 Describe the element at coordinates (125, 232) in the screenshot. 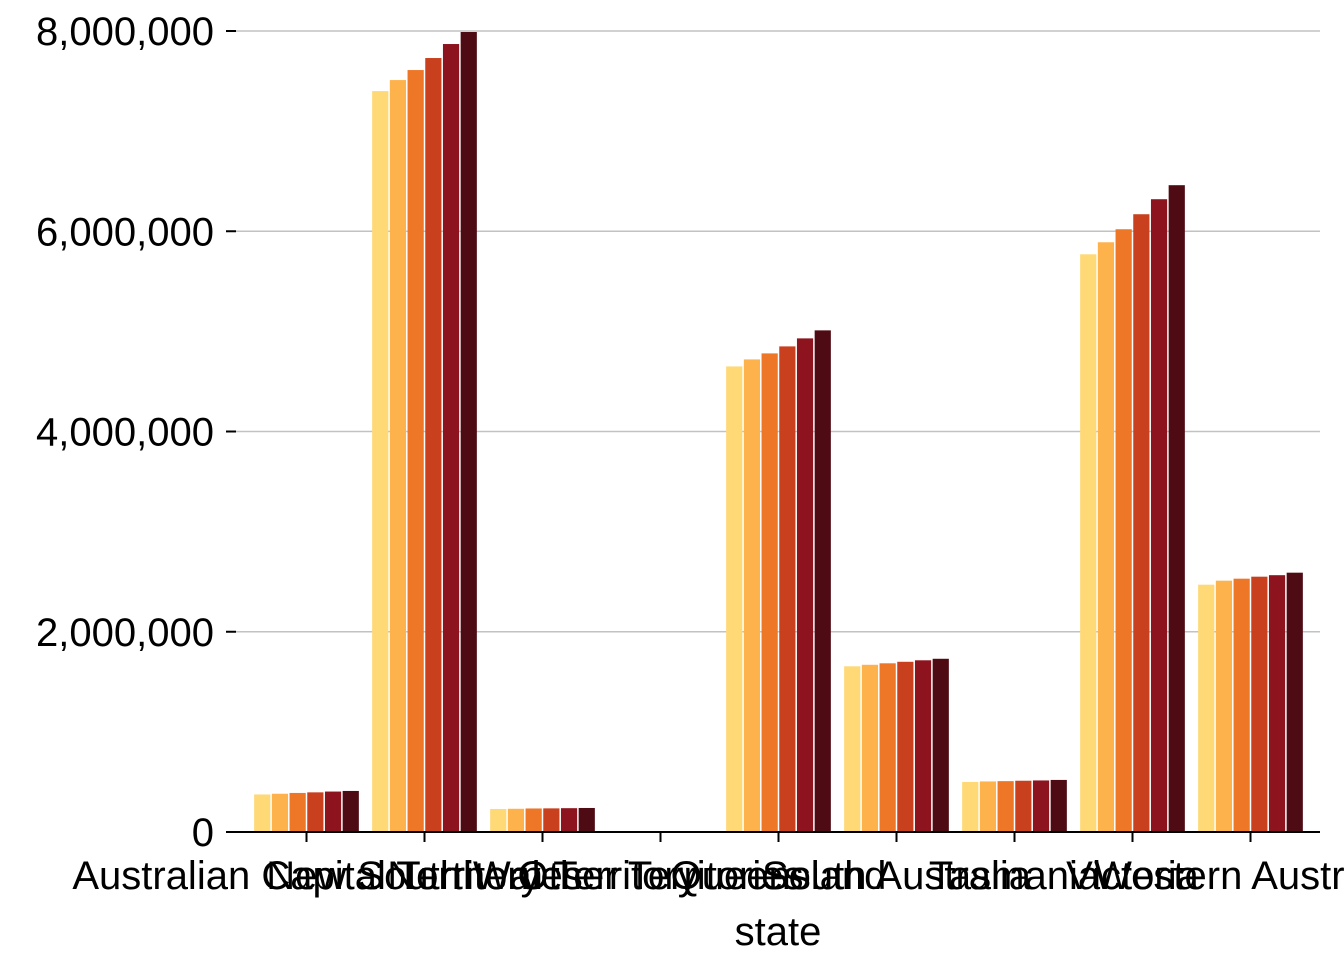

I see `y-tick-label: 6,000,000` at that location.